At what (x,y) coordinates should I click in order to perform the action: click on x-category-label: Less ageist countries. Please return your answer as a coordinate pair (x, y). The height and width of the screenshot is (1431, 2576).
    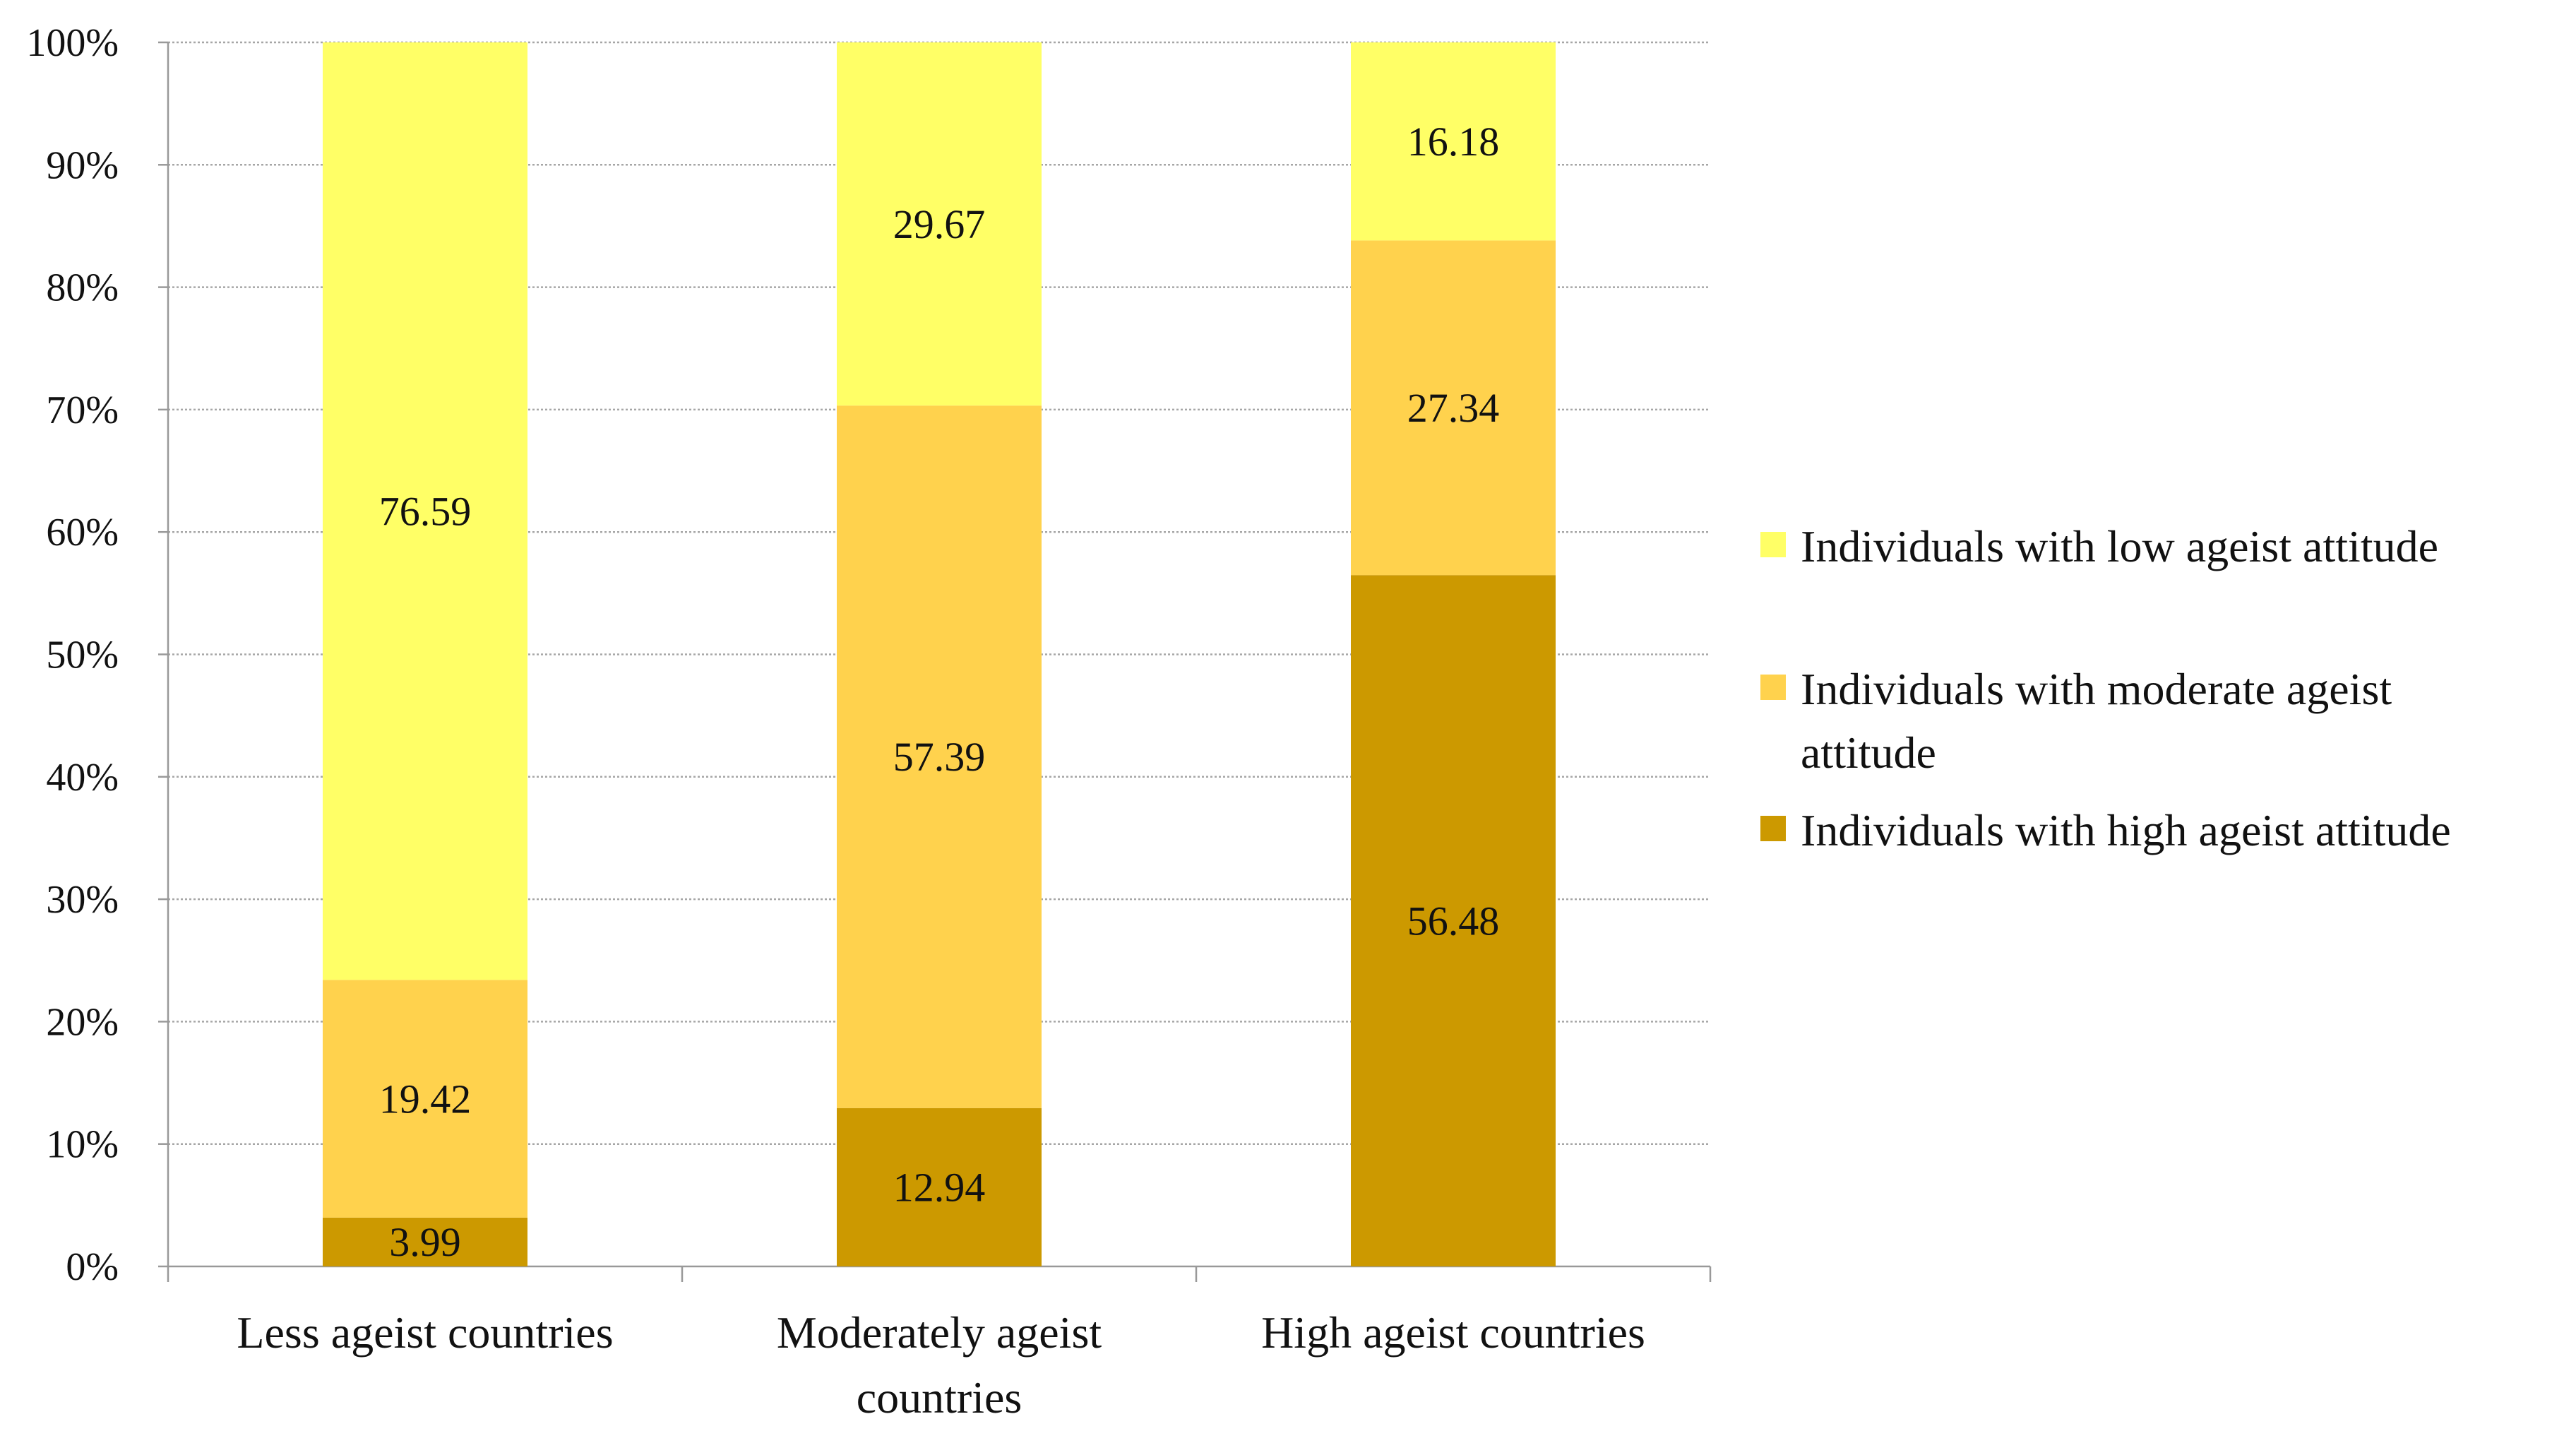
    Looking at the image, I should click on (425, 1332).